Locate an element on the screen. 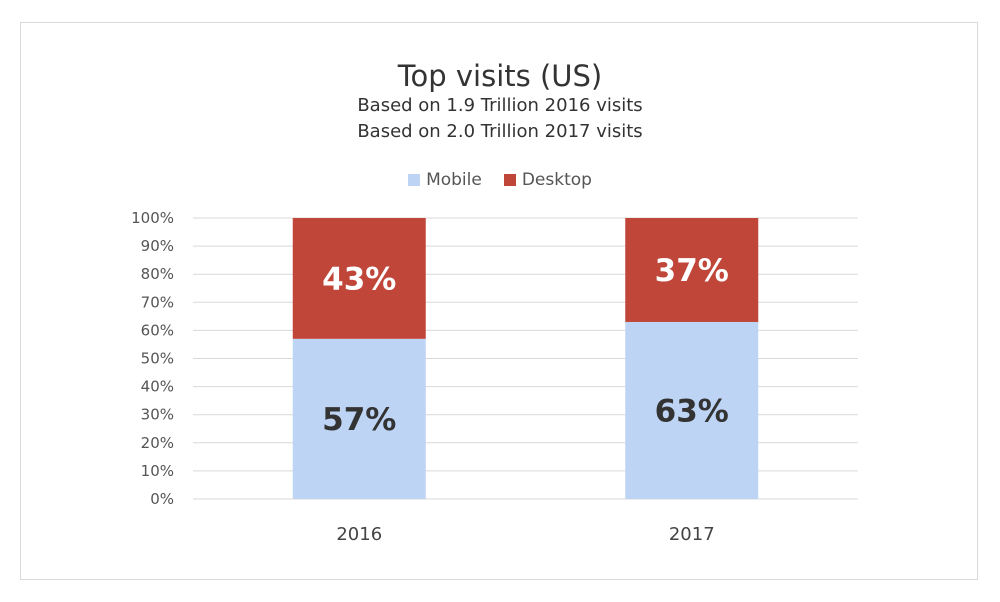 This screenshot has height=602, width=1000. y-tick-label: 0% is located at coordinates (162, 499).